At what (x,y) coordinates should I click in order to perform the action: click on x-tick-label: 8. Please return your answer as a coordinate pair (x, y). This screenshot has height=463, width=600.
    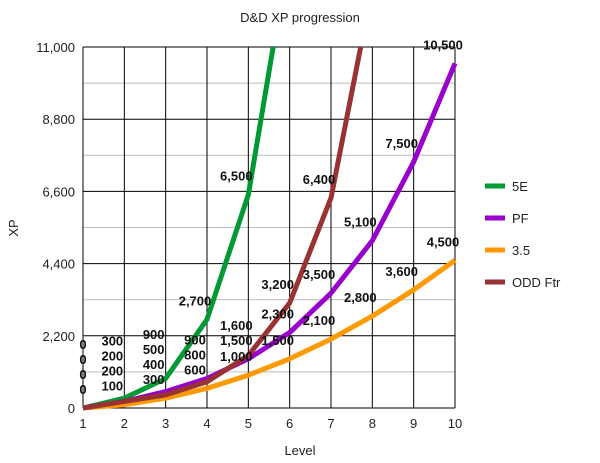
    Looking at the image, I should click on (372, 423).